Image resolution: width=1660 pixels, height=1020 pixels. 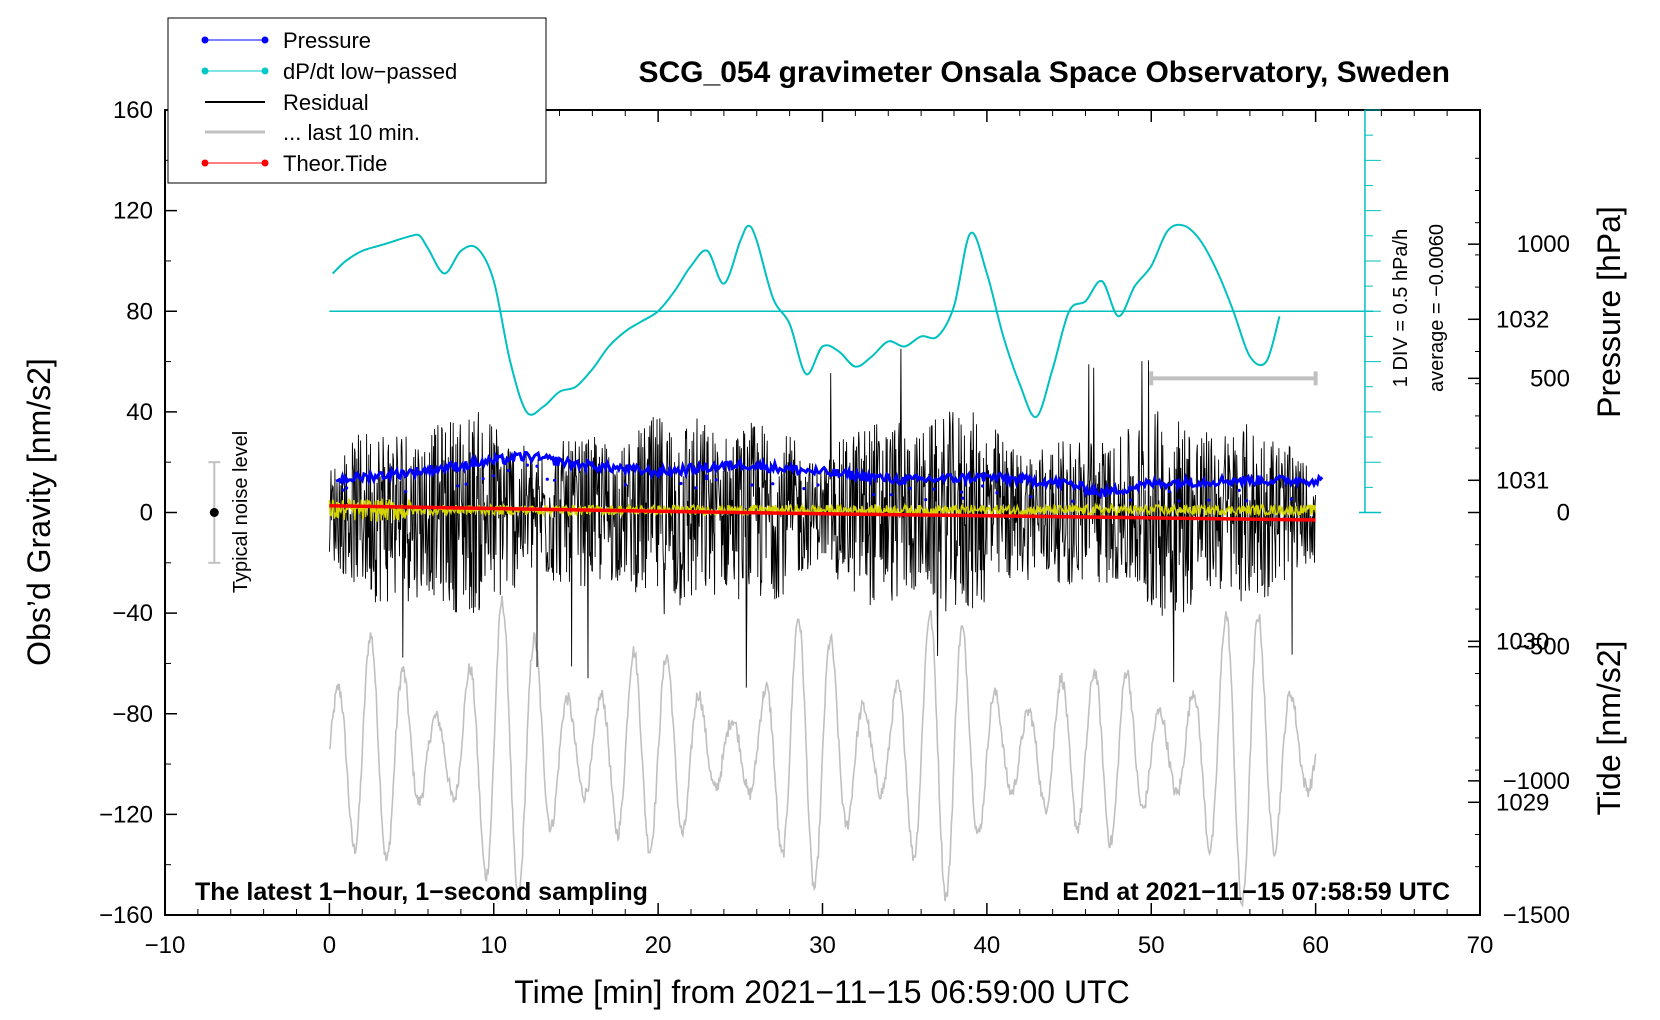 What do you see at coordinates (265, 40) in the screenshot?
I see `legend-marker-pressure-end` at bounding box center [265, 40].